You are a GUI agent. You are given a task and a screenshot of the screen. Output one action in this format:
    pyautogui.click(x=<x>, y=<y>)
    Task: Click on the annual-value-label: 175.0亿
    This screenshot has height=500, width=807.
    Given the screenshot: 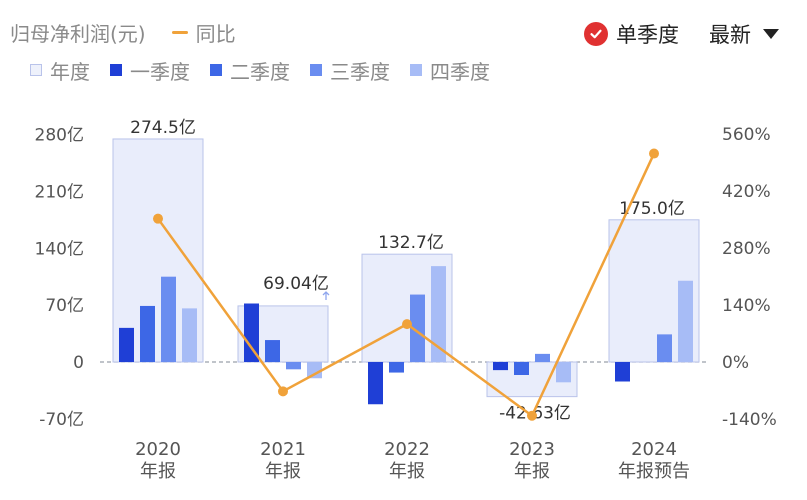 What is the action you would take?
    pyautogui.click(x=652, y=209)
    